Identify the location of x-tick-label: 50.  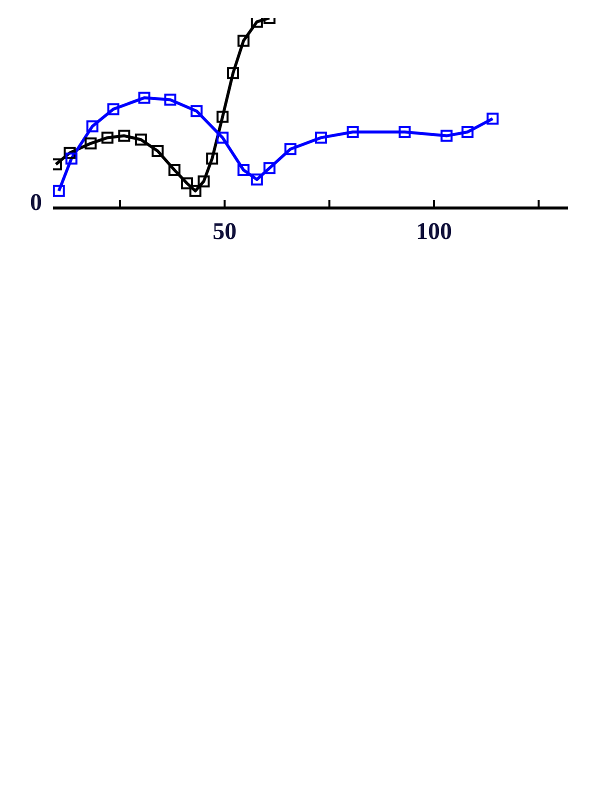
(224, 232).